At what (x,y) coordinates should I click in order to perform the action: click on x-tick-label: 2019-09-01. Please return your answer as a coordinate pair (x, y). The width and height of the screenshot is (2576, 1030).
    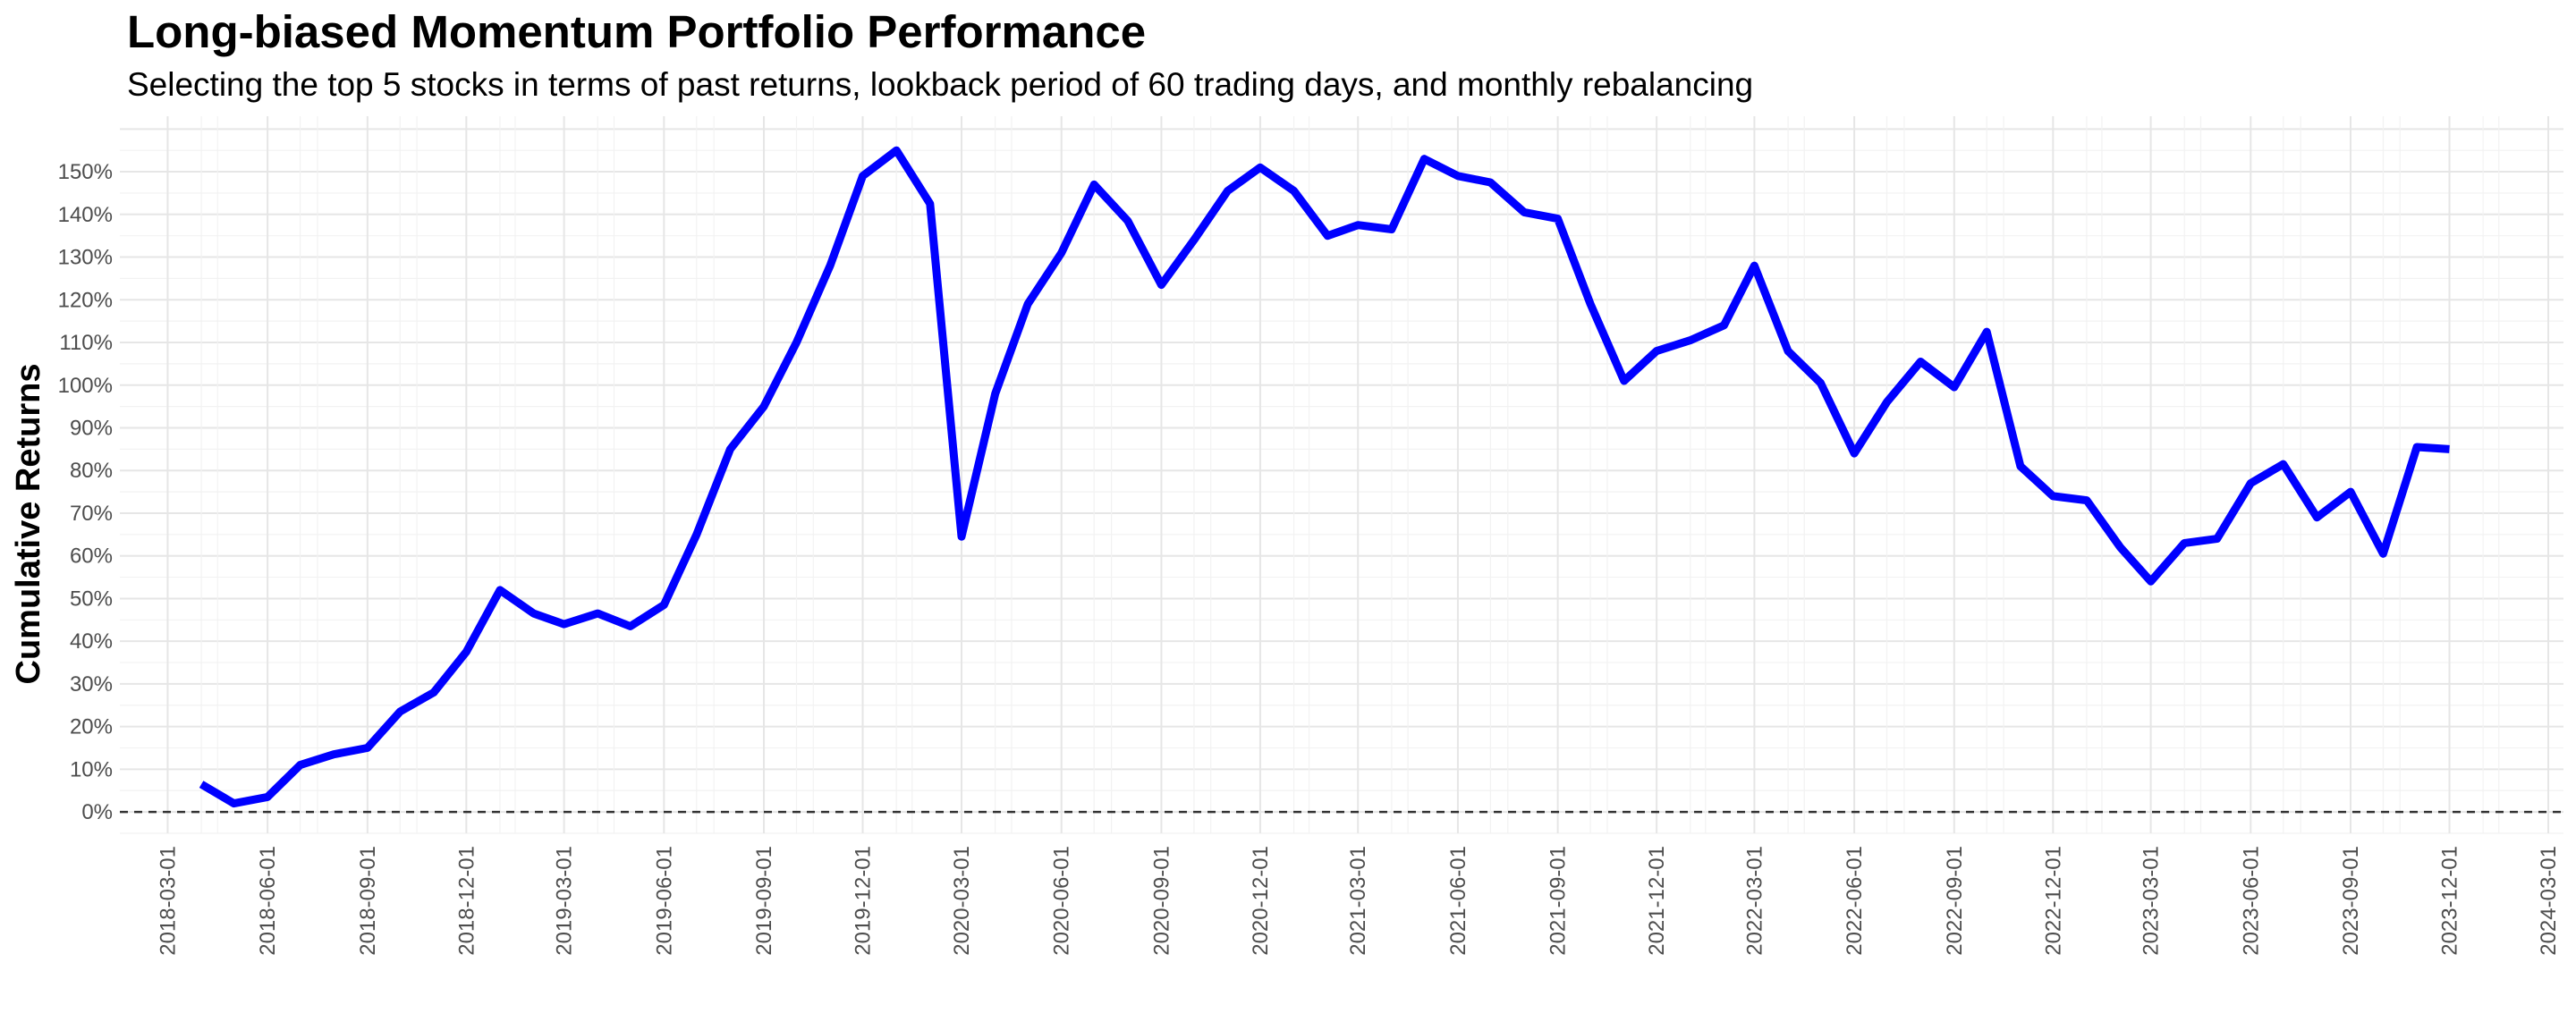
    Looking at the image, I should click on (764, 901).